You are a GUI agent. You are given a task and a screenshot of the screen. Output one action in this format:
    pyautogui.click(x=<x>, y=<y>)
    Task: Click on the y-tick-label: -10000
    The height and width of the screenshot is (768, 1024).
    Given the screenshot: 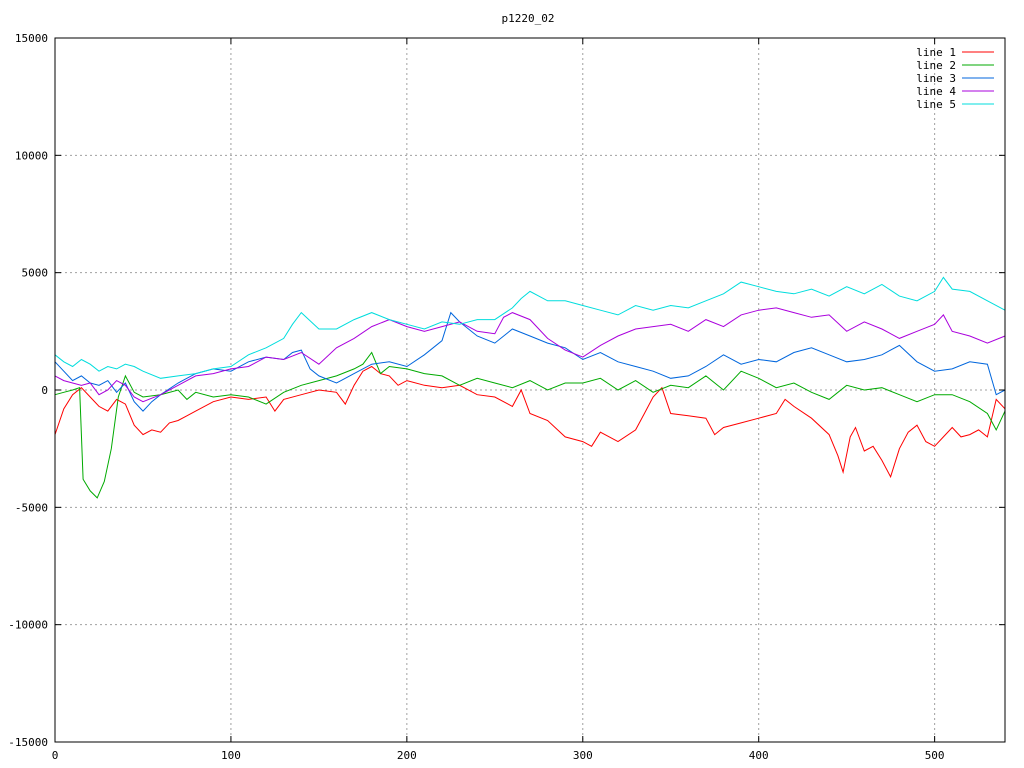 What is the action you would take?
    pyautogui.click(x=28, y=625)
    